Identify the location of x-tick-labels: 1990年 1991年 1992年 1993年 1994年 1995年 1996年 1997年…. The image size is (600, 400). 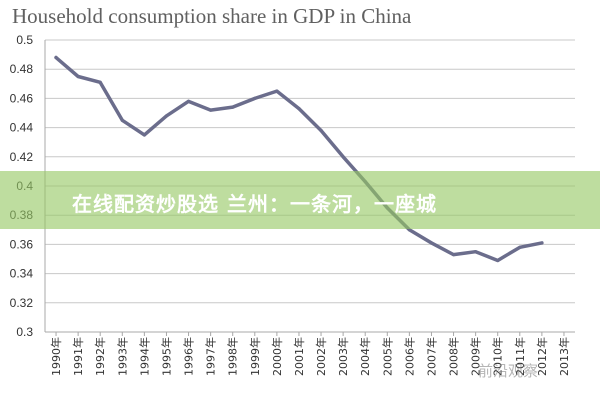
(310, 356).